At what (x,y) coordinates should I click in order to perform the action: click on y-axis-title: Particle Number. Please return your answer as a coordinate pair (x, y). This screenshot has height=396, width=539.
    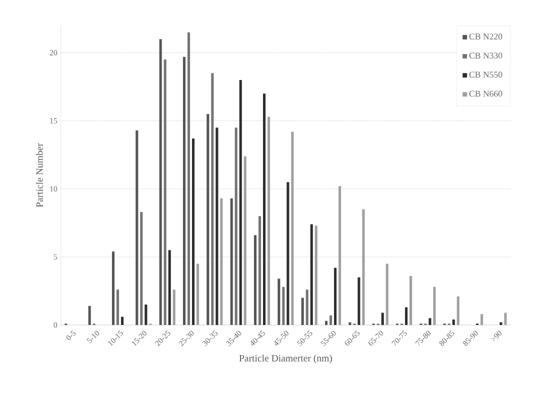
    Looking at the image, I should click on (39, 175).